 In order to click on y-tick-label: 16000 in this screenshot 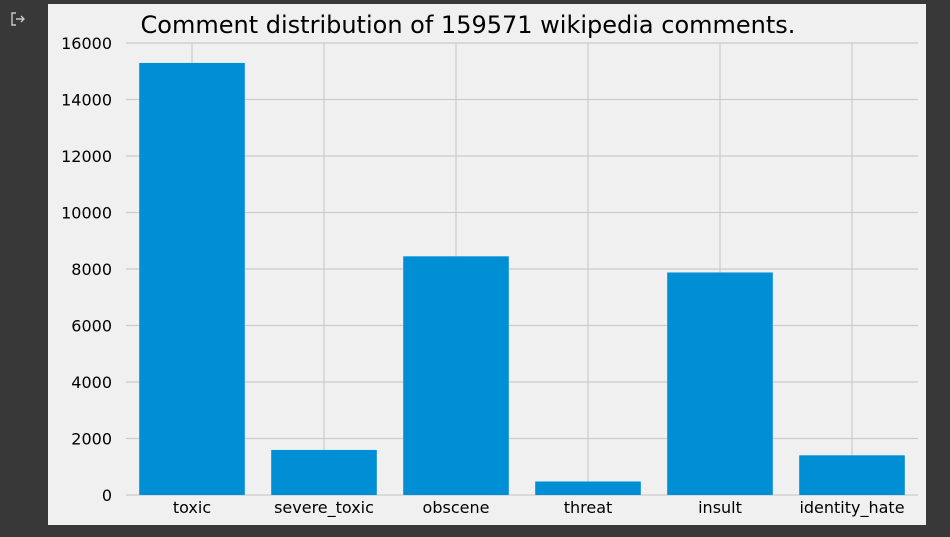, I will do `click(86, 43)`.